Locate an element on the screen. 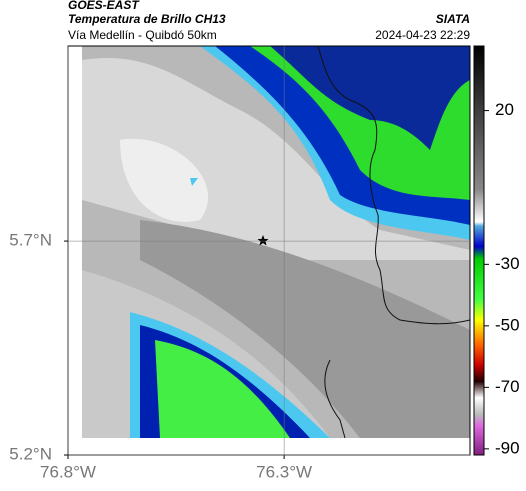 The width and height of the screenshot is (526, 491). colorbar is located at coordinates (479, 250).